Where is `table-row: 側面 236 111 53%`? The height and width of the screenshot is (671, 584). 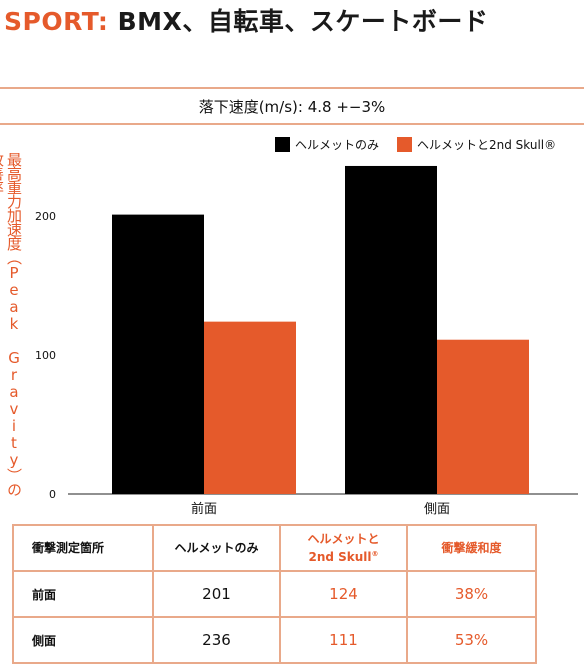 table-row: 側面 236 111 53% is located at coordinates (274, 640).